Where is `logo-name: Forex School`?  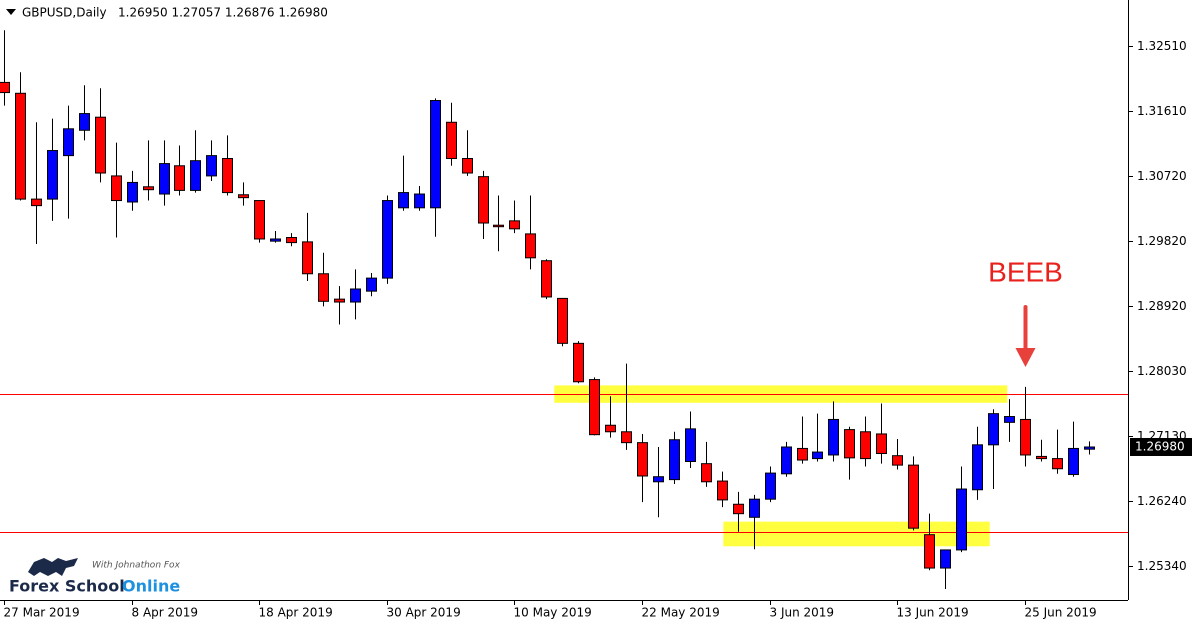
logo-name: Forex School is located at coordinates (67, 586).